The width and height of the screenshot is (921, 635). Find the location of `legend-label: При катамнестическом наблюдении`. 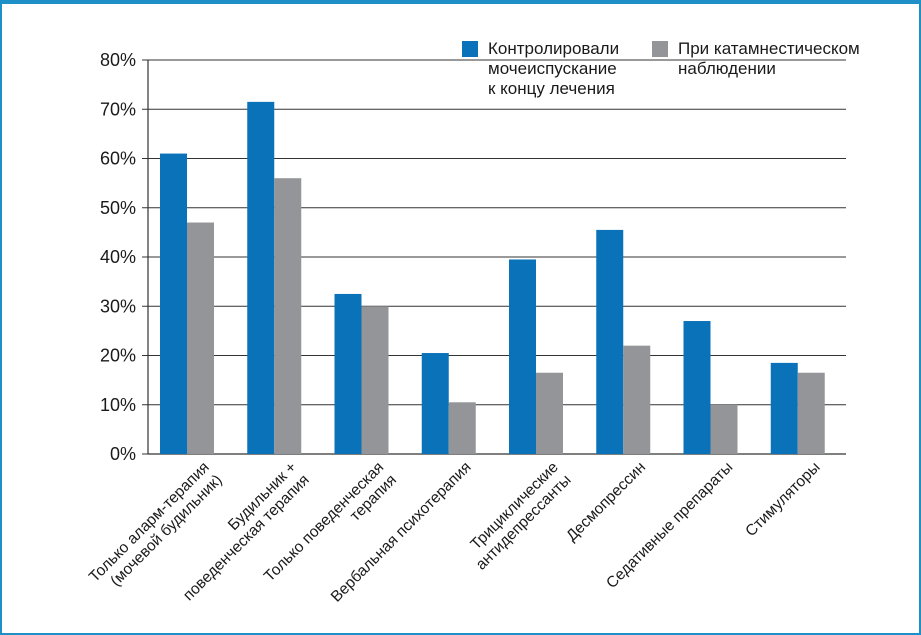

legend-label: При катамнестическом наблюдении is located at coordinates (769, 58).